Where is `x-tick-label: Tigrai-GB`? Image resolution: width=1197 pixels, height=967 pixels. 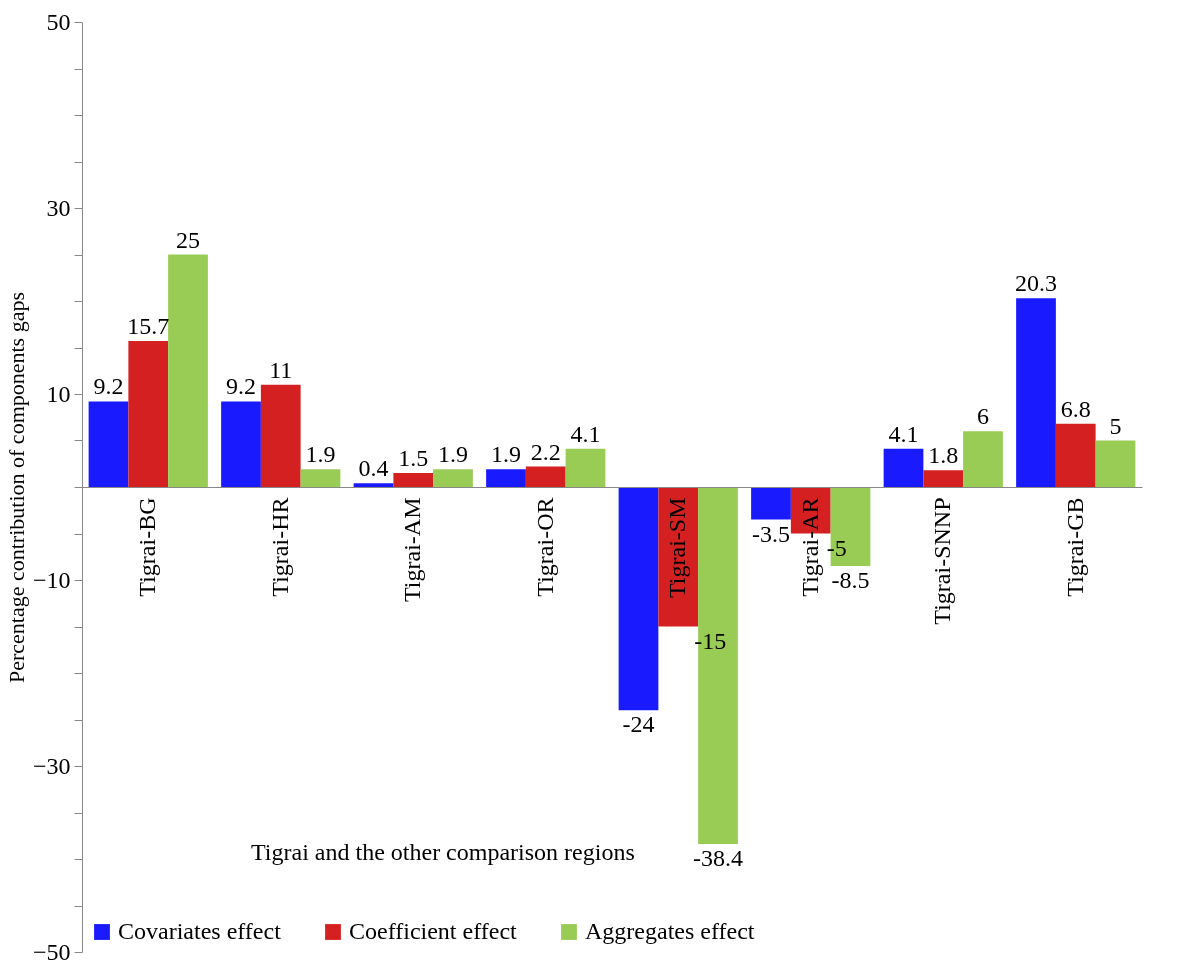 x-tick-label: Tigrai-GB is located at coordinates (1074, 547).